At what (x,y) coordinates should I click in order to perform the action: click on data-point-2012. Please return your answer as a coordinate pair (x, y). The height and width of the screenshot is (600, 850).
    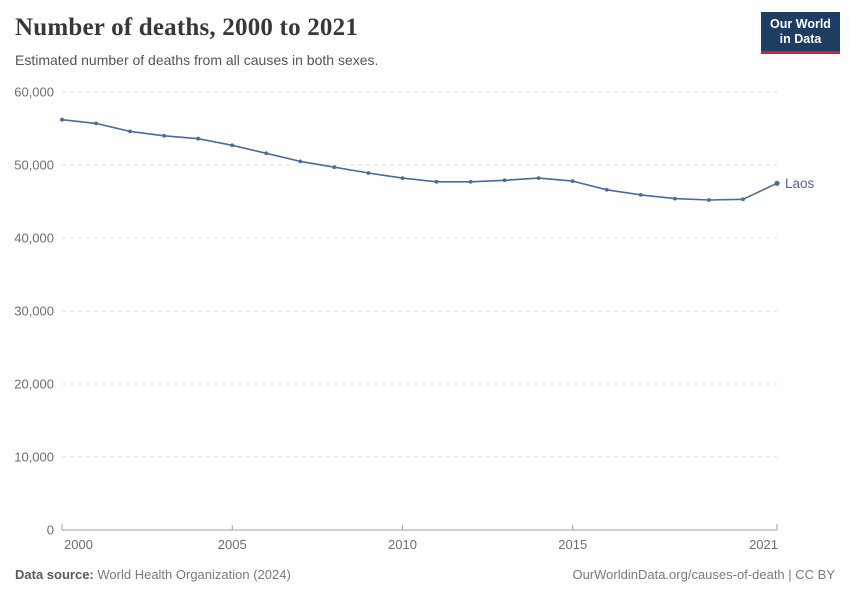
    Looking at the image, I should click on (470, 181).